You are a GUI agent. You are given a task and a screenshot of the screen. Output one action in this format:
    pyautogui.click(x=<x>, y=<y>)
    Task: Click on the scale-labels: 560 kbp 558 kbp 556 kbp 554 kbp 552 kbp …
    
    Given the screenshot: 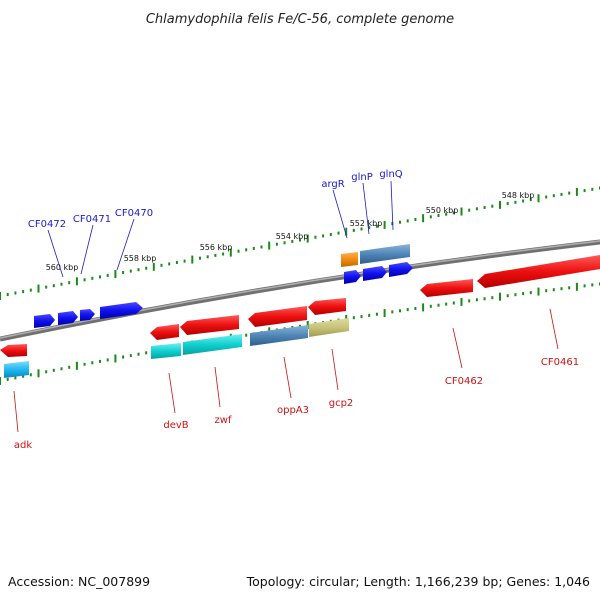 What is the action you would take?
    pyautogui.click(x=290, y=231)
    